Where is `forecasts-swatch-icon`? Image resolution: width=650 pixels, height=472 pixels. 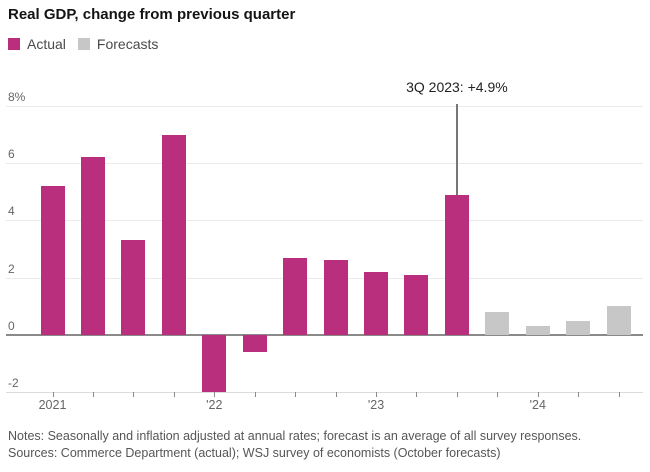
forecasts-swatch-icon is located at coordinates (83, 44).